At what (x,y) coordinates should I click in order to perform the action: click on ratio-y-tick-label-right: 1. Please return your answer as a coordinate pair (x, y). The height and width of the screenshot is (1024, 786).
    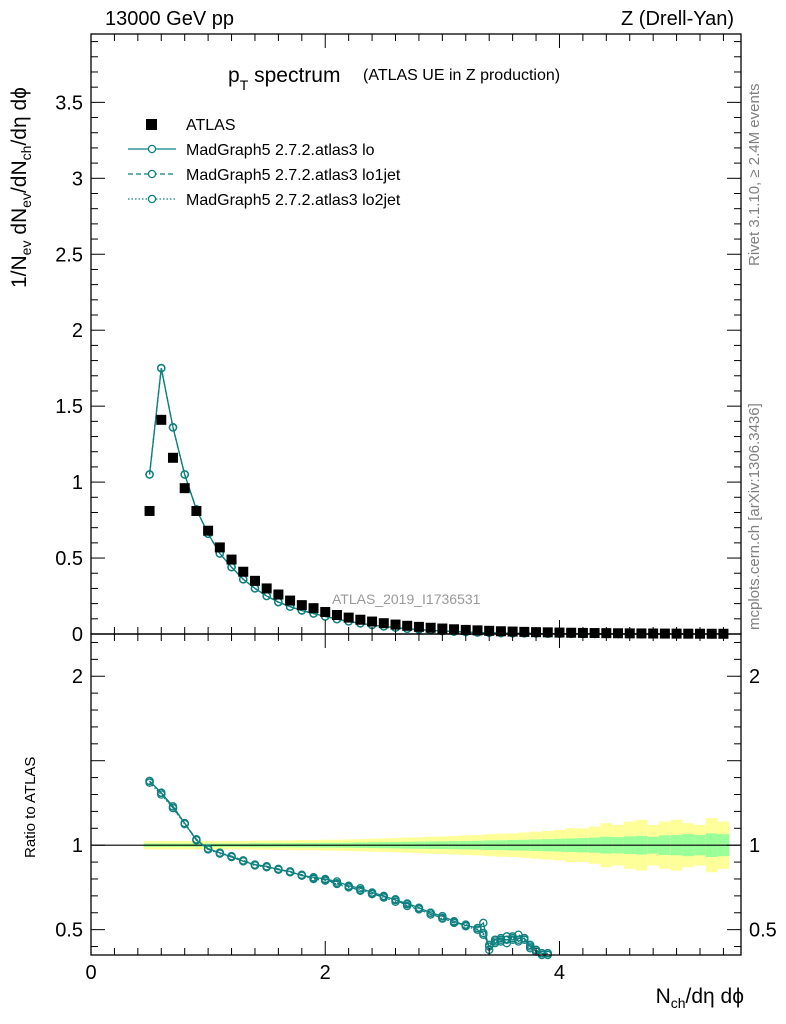
    Looking at the image, I should click on (754, 846).